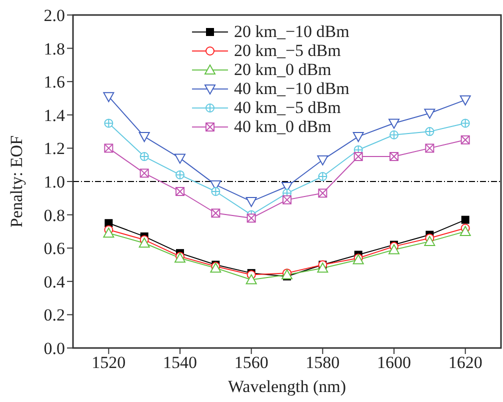 The width and height of the screenshot is (503, 402). Describe the element at coordinates (54, 16) in the screenshot. I see `y-tick-label: 2.0` at that location.